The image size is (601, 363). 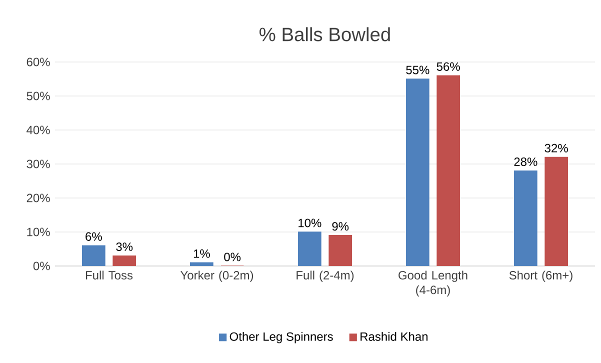 What do you see at coordinates (394, 336) in the screenshot?
I see `legend-label: Rashid Khan` at bounding box center [394, 336].